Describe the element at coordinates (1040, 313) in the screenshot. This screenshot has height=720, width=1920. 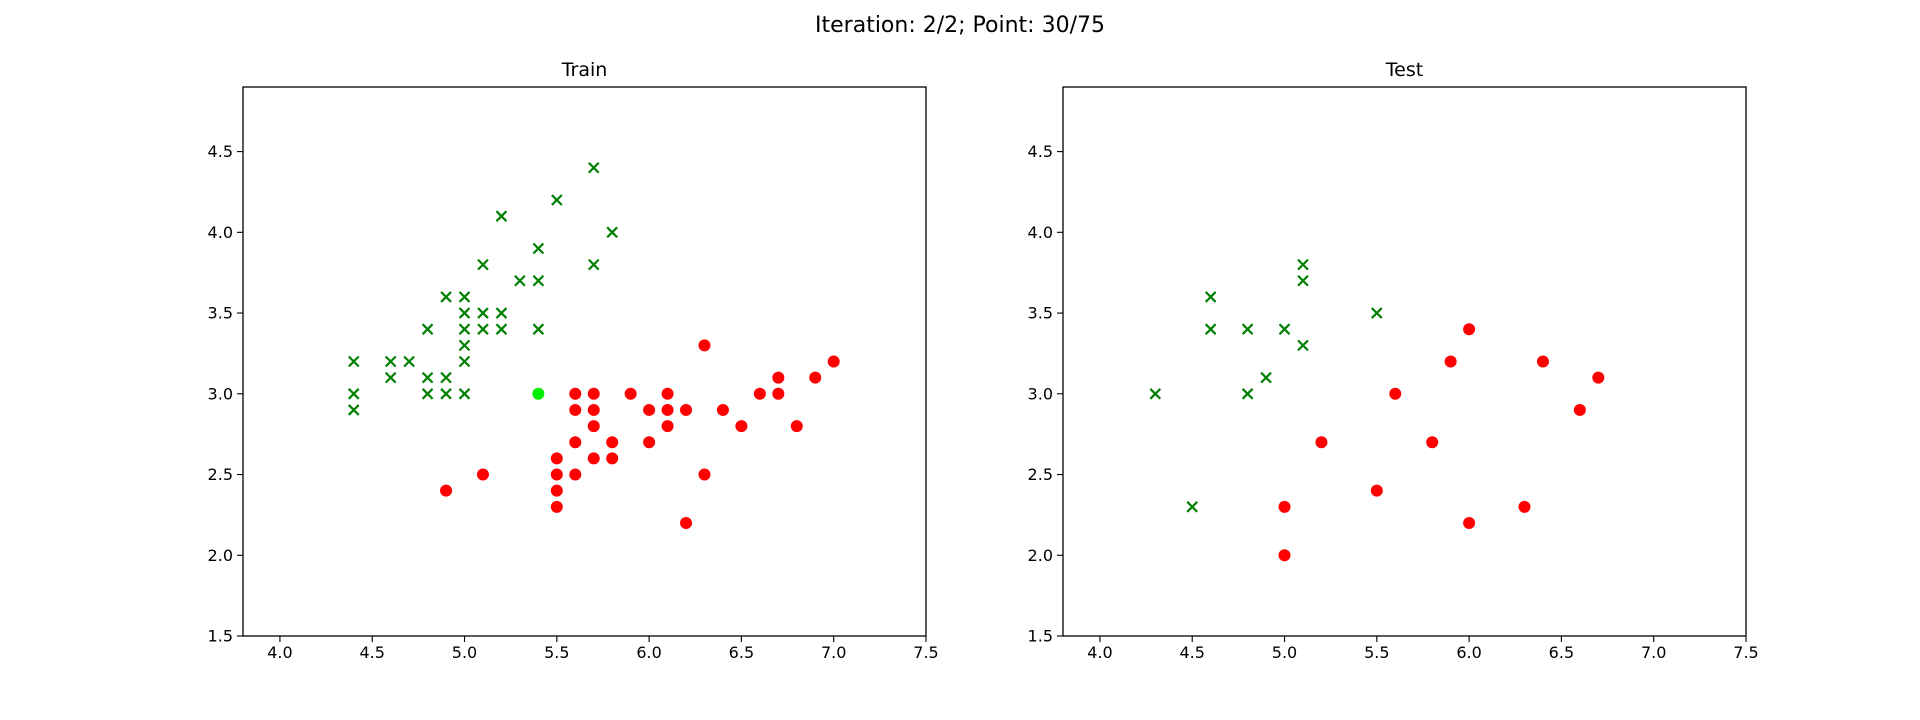
I see `test-plot-y-tick-label: 3.5` at that location.